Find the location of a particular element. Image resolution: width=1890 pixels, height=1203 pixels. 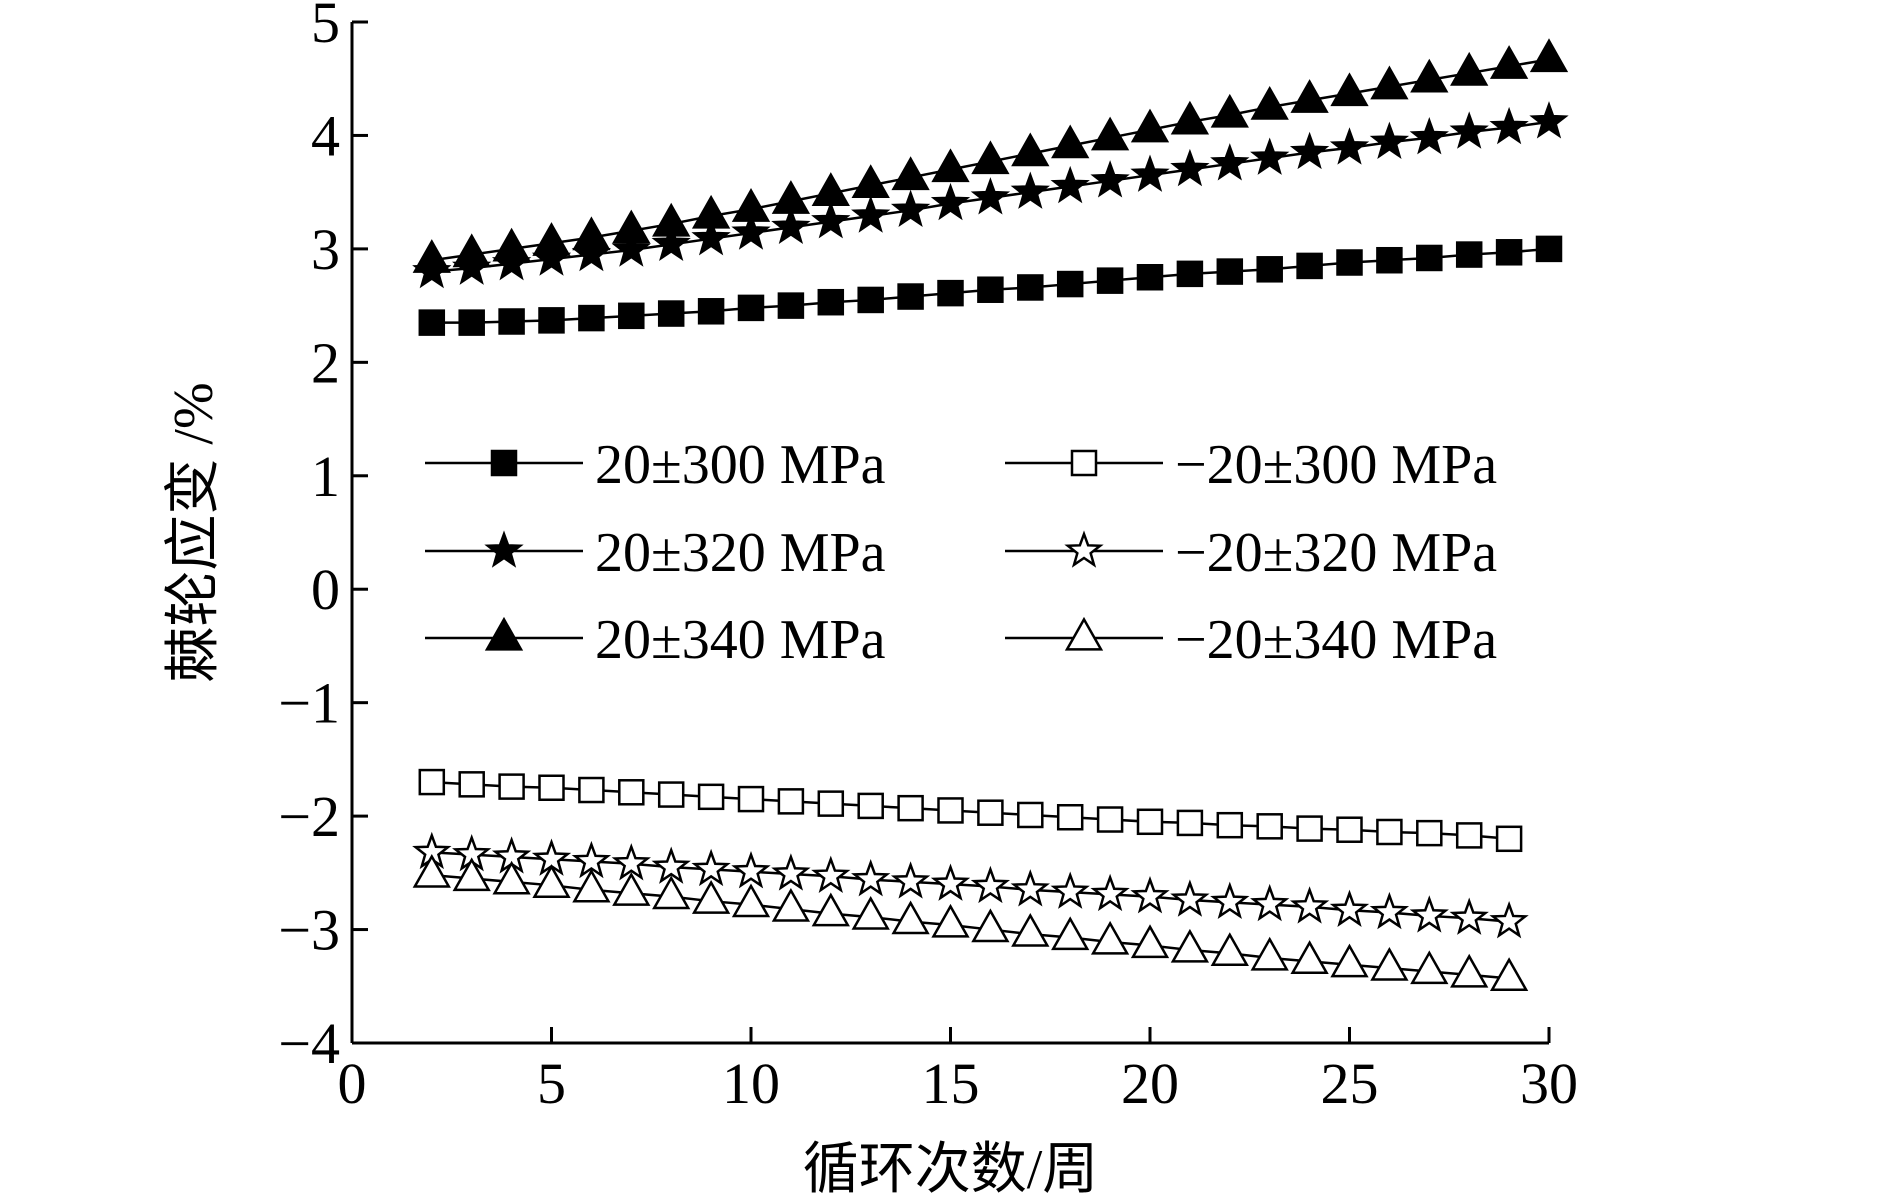

y-axis-title: 棘轮应变 /% is located at coordinates (194, 532).